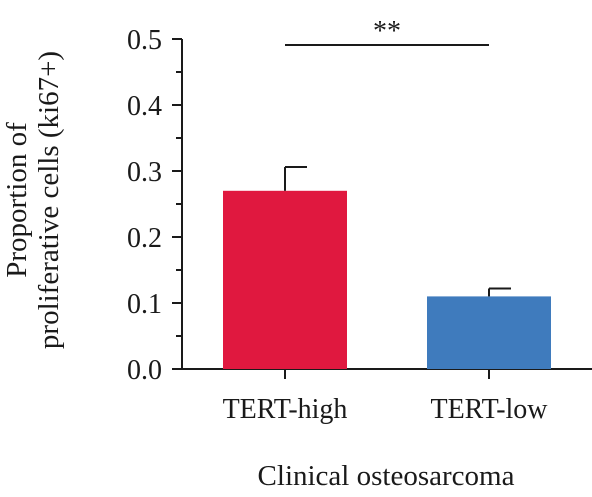  I want to click on significance-annotation: **, so click(387, 31).